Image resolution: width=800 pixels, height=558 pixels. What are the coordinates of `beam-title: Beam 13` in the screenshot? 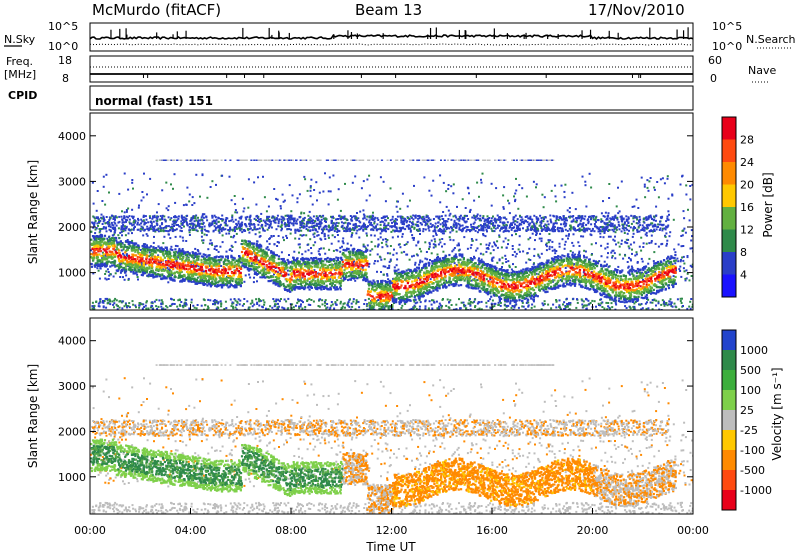 It's located at (388, 10).